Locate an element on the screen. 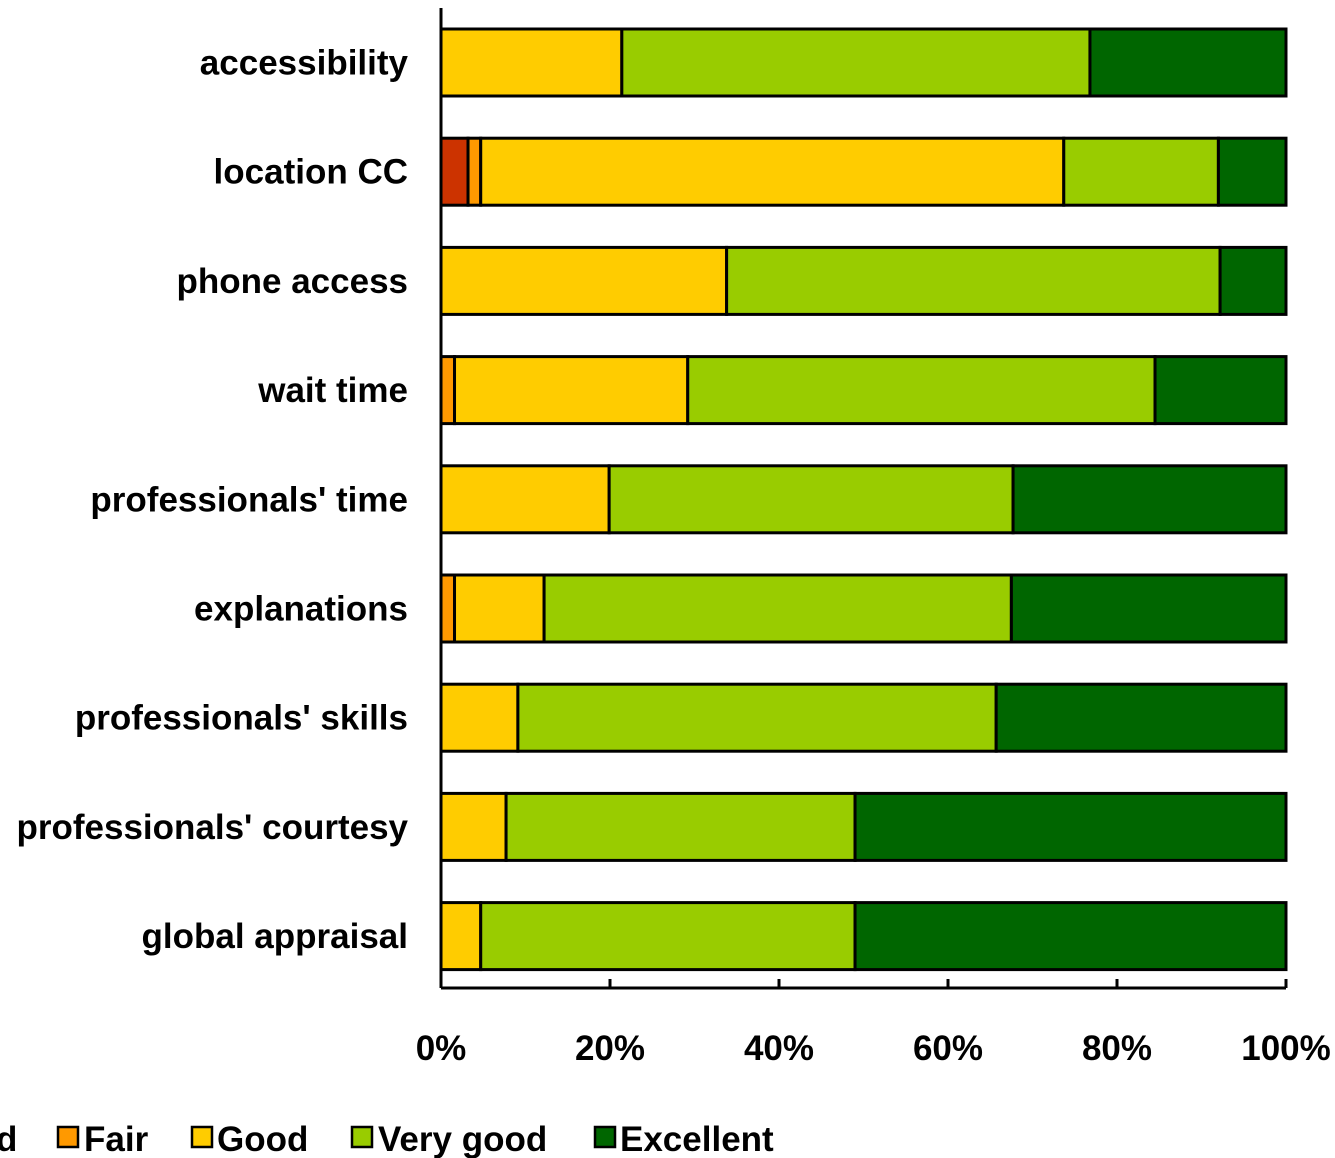  legend: d Fair Good Very good Excellent is located at coordinates (387, 1139).